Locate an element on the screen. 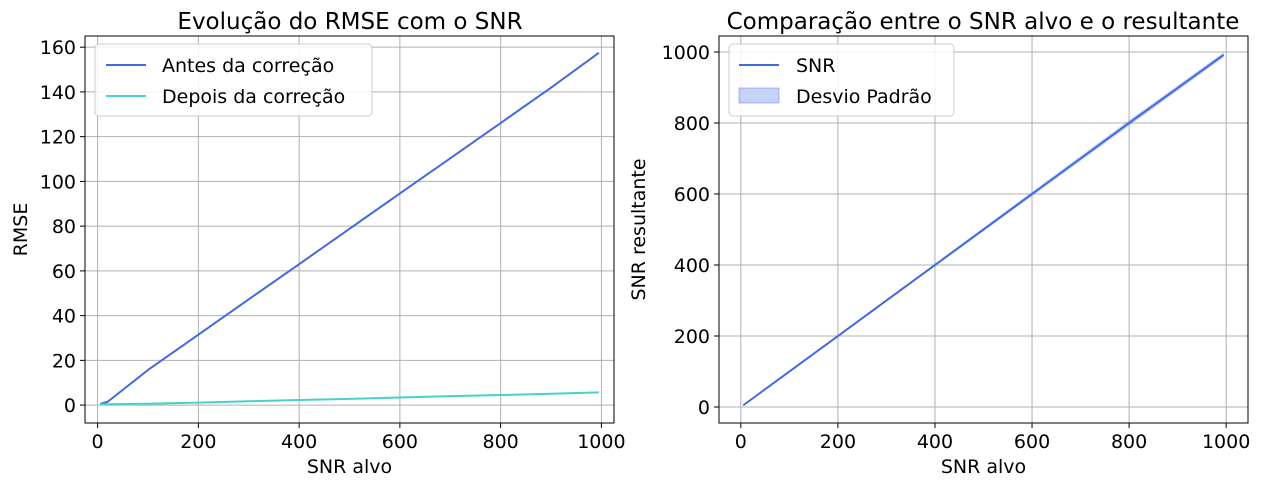 This screenshot has height=487, width=1272. y-tick-label: 160 is located at coordinates (58, 48).